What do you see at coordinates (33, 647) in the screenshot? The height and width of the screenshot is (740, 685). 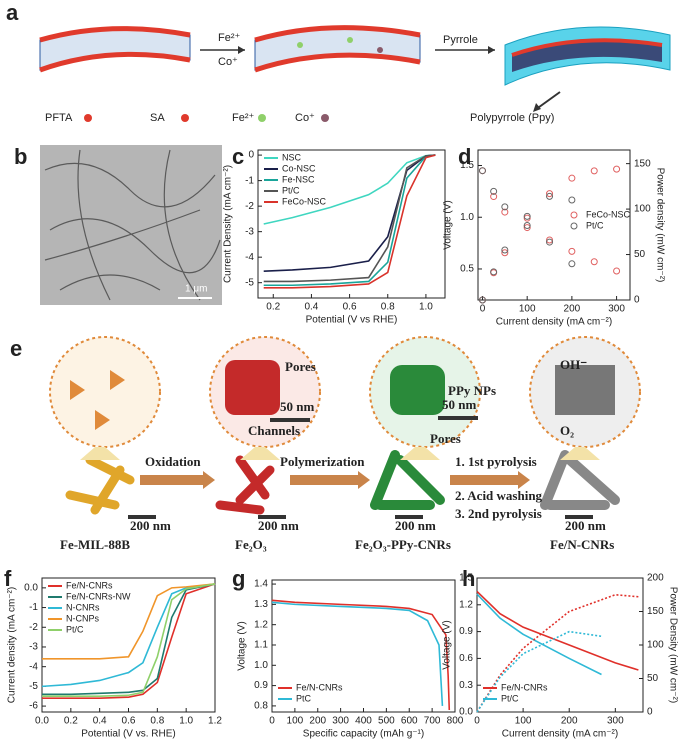 I see `y-tick-label: -3` at bounding box center [33, 647].